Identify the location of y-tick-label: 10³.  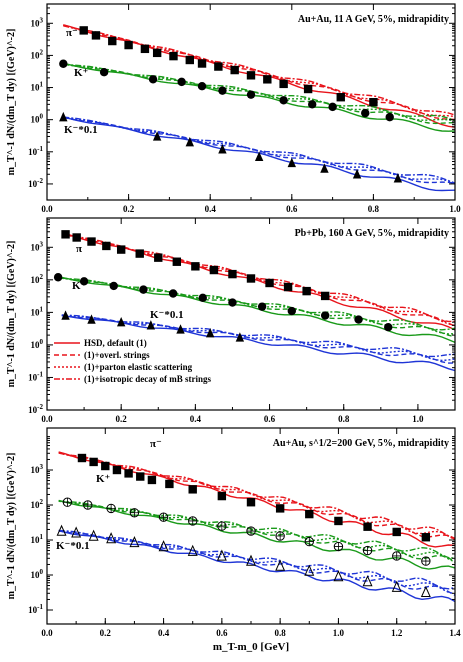
(37, 469).